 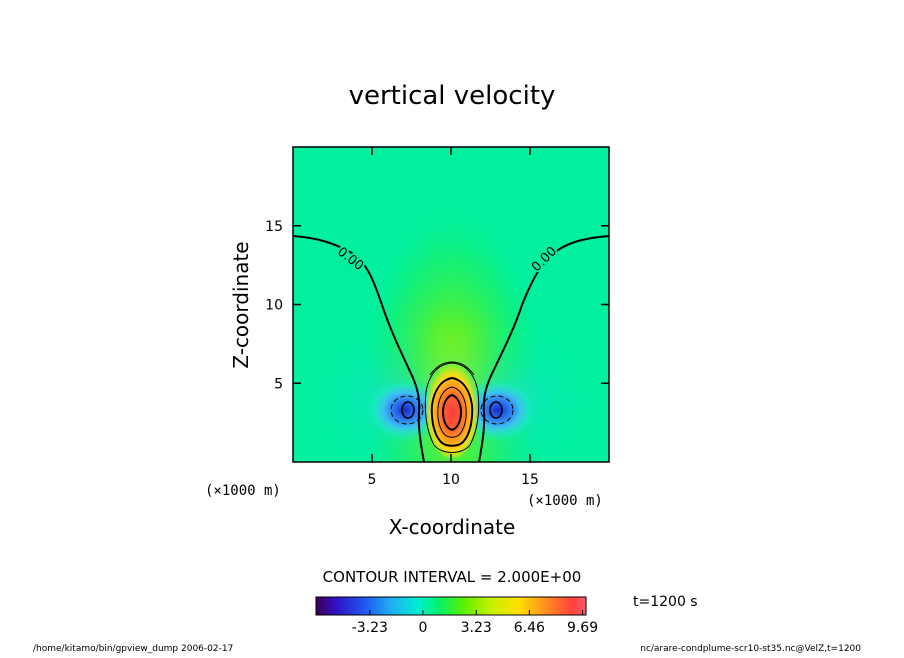 What do you see at coordinates (451, 480) in the screenshot?
I see `x-tick-label: 10` at bounding box center [451, 480].